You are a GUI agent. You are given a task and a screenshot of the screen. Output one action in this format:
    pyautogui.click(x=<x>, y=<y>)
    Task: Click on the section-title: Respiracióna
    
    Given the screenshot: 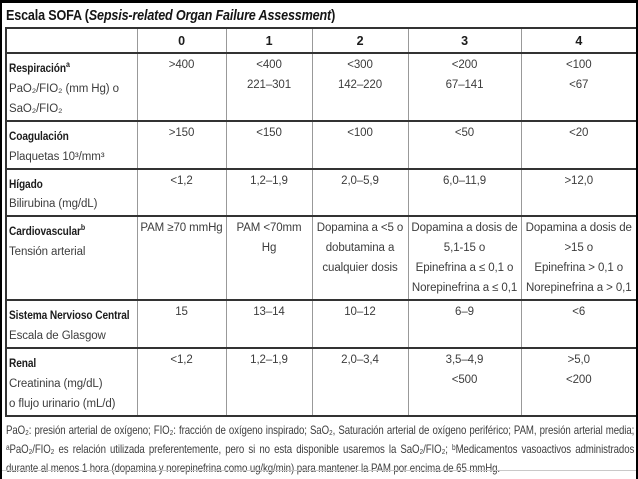 What is the action you would take?
    pyautogui.click(x=39, y=67)
    